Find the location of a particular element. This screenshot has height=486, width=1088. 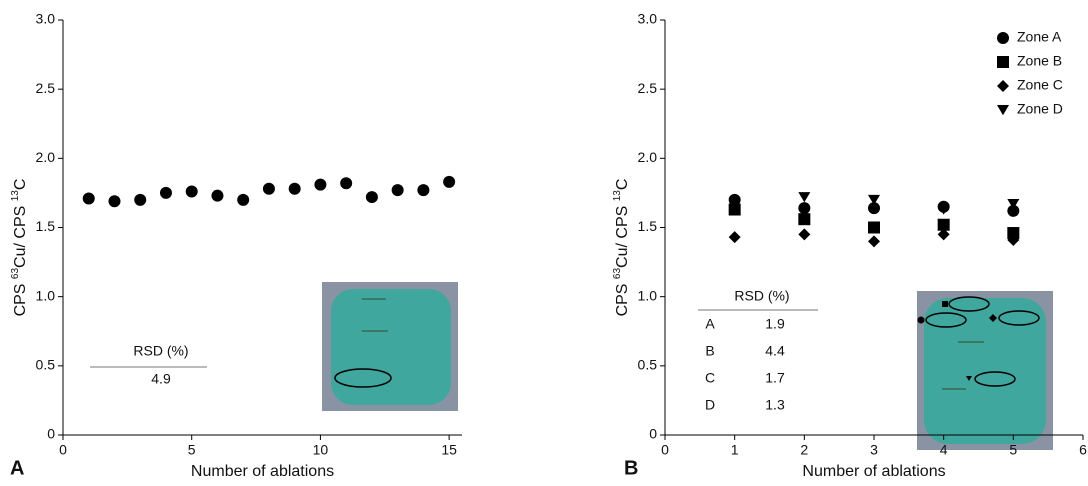

table-cell: 4.4 is located at coordinates (775, 351).